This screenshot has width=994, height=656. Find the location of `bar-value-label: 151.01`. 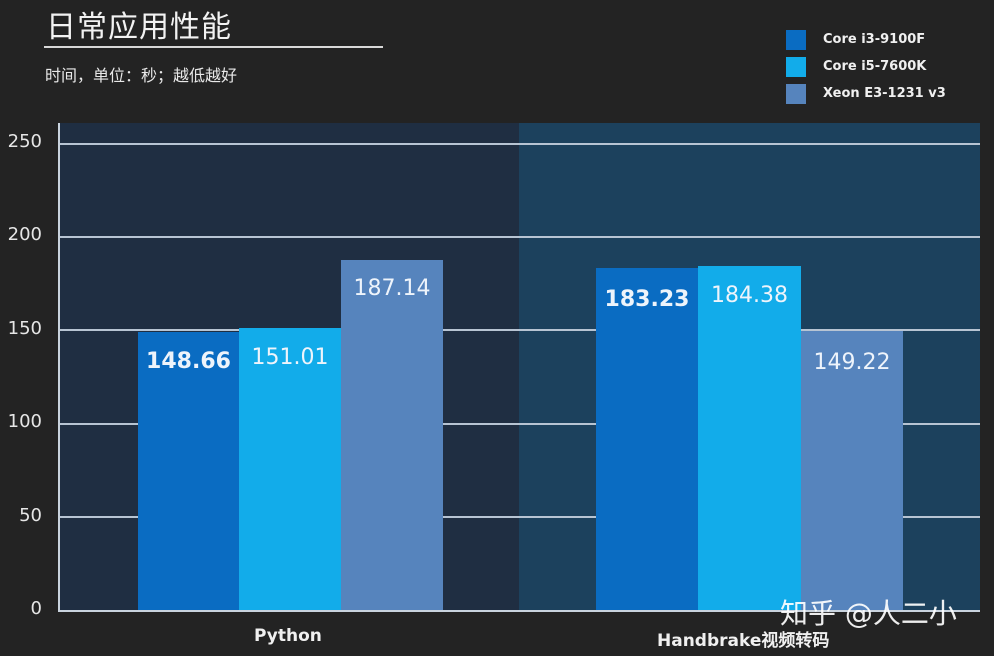

bar-value-label: 151.01 is located at coordinates (290, 357).